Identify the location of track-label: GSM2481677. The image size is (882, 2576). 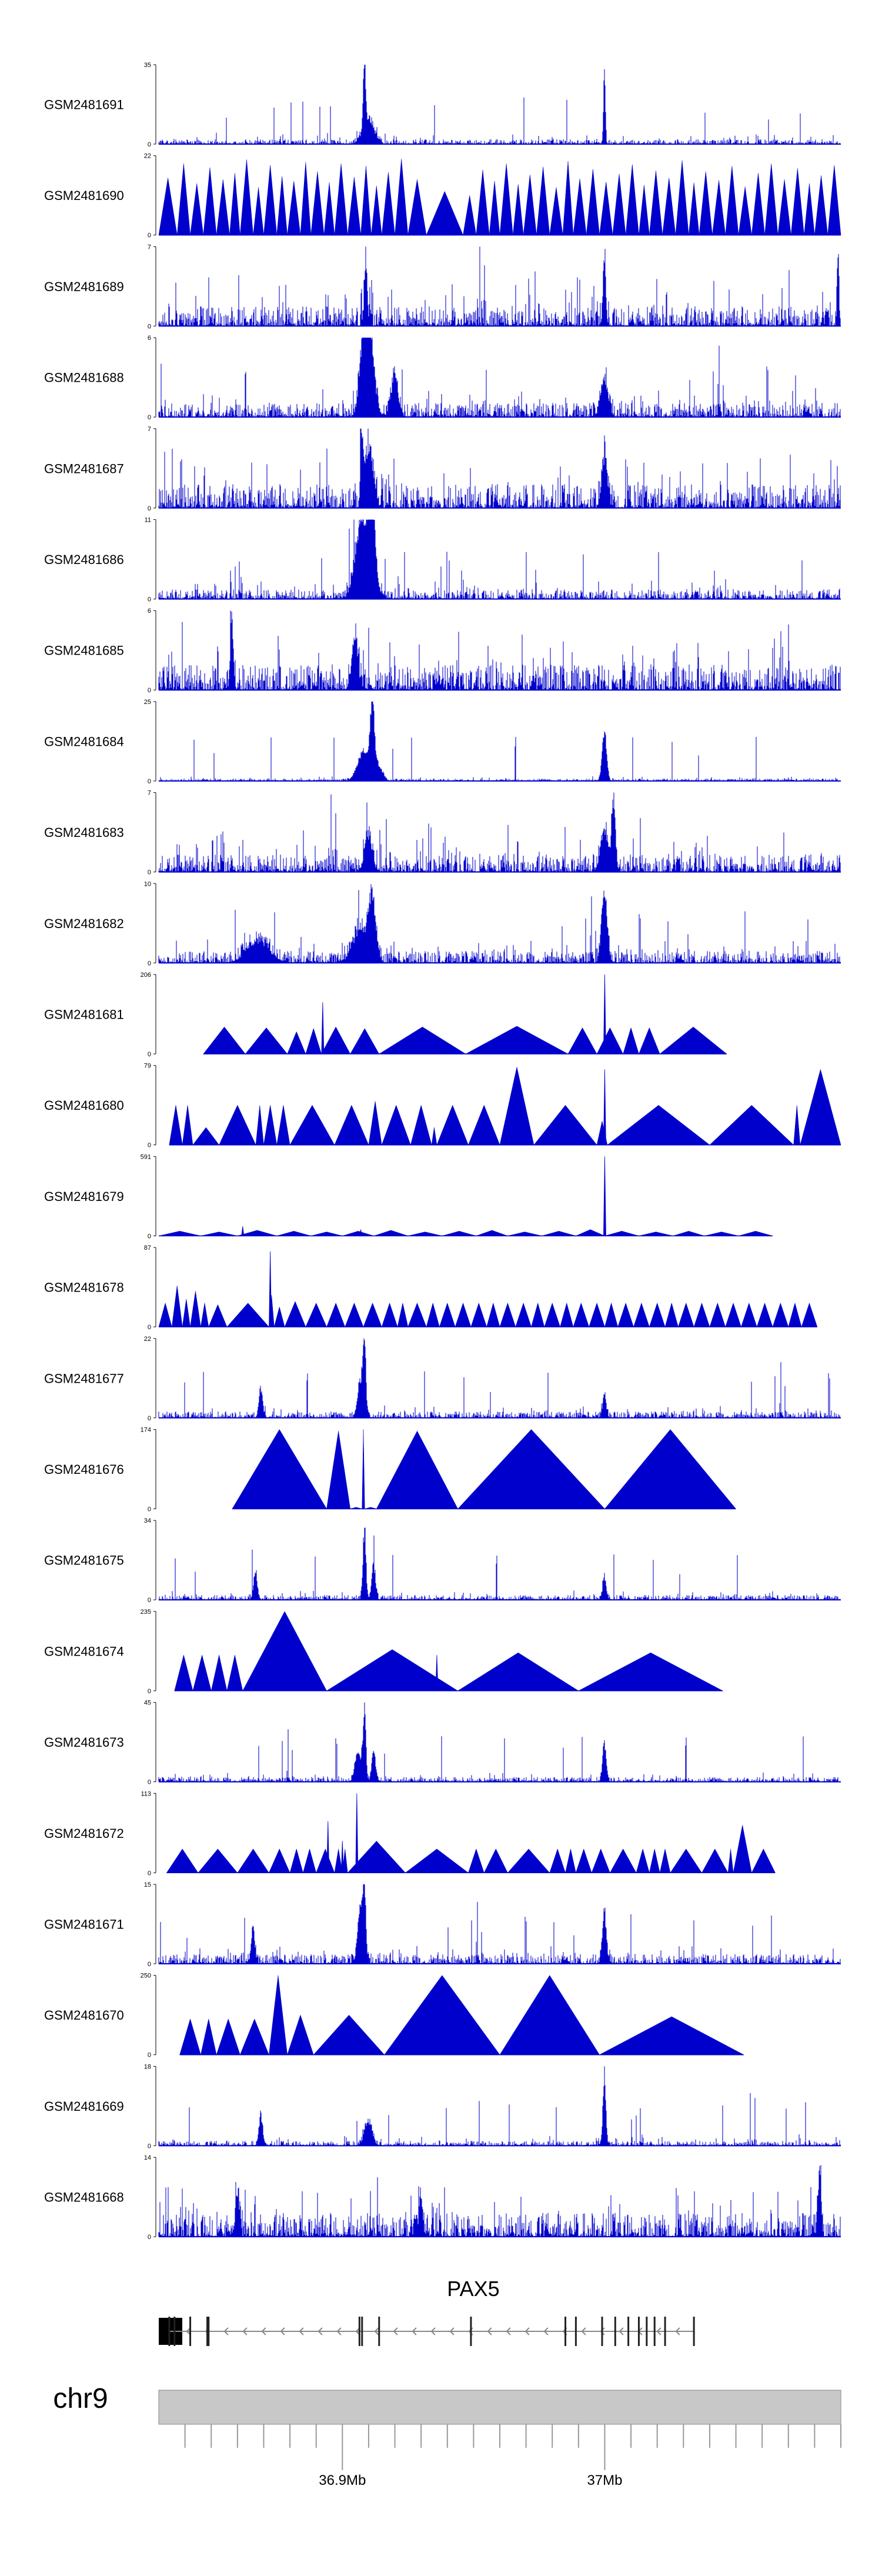
(84, 1378).